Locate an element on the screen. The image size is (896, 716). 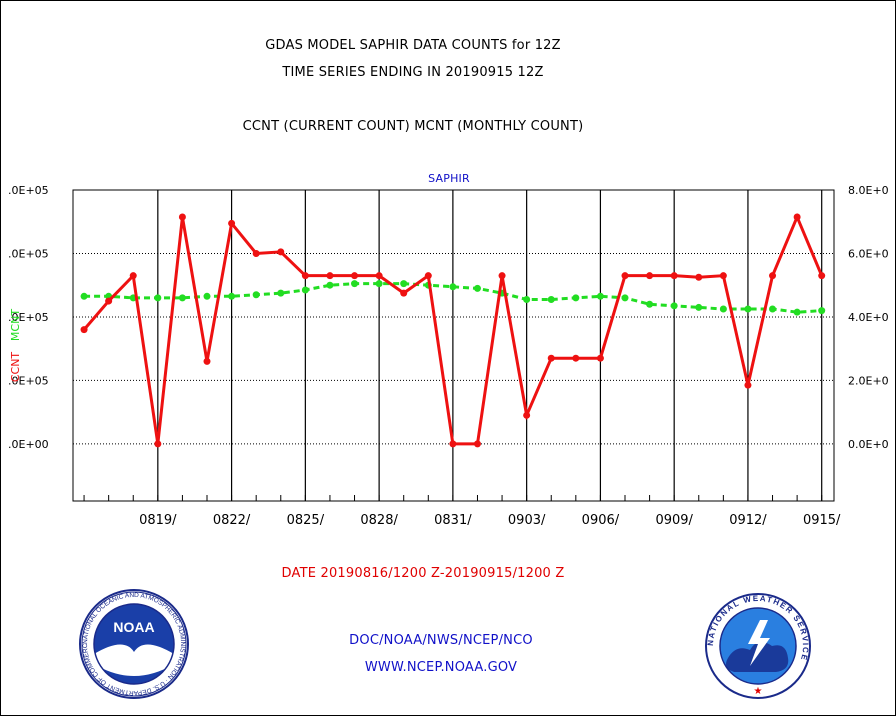
y-tick-label-right: 8.0E+0 is located at coordinates (868, 190).